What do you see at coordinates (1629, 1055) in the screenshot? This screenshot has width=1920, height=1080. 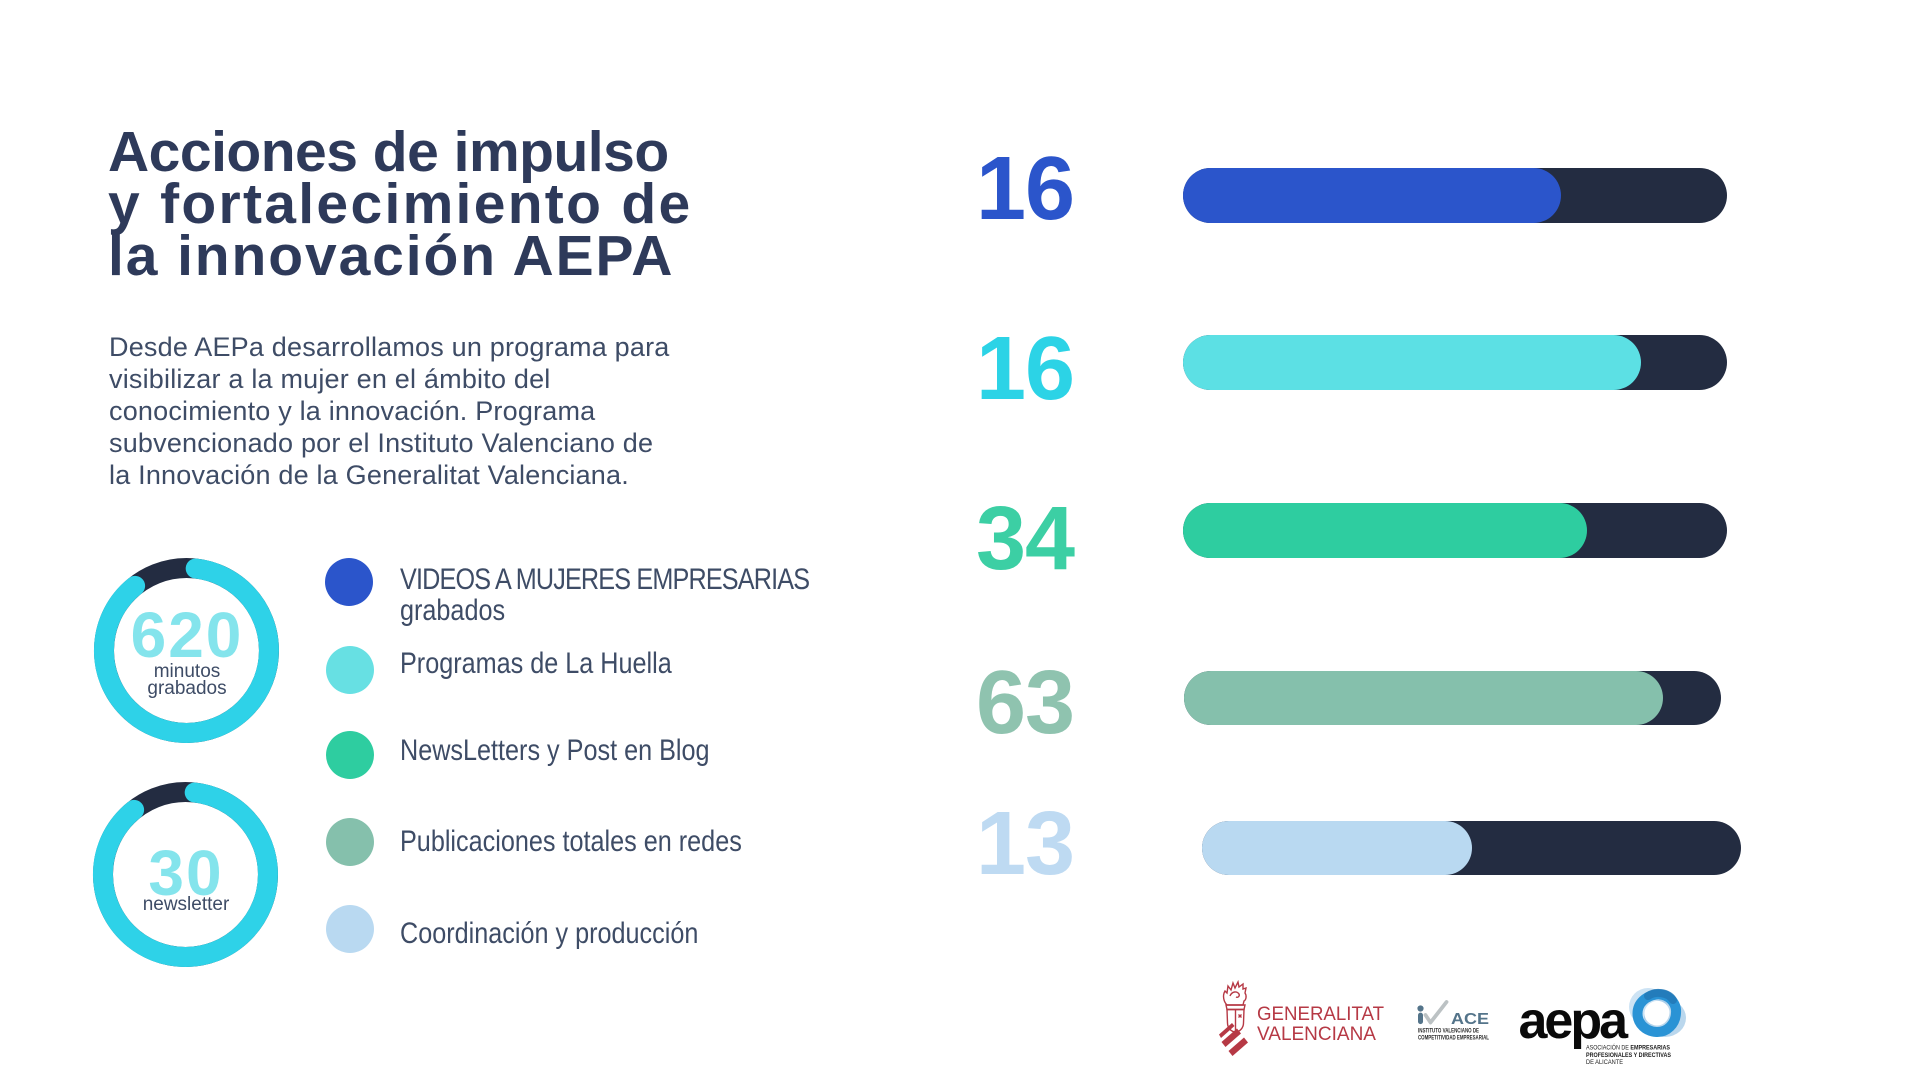 I see `svg-text: PROFESIONALES Y DIRECTIVAS` at bounding box center [1629, 1055].